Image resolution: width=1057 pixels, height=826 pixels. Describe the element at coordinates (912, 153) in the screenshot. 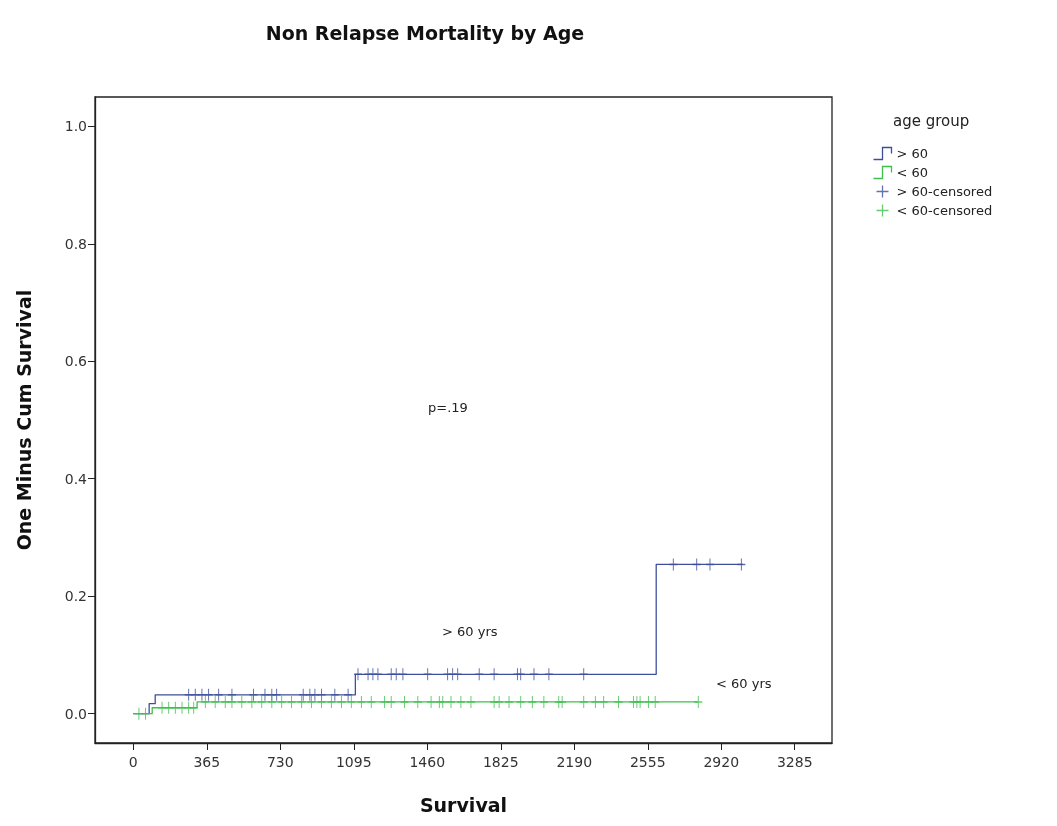

I see `legend-label: > 60` at that location.